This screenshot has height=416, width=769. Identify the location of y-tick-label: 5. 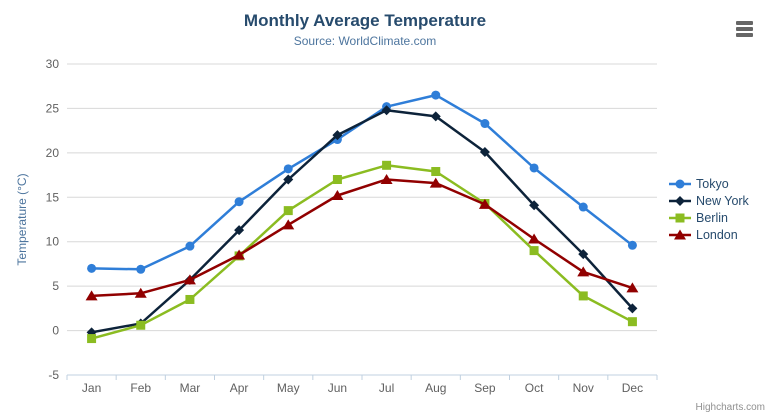
(55, 286).